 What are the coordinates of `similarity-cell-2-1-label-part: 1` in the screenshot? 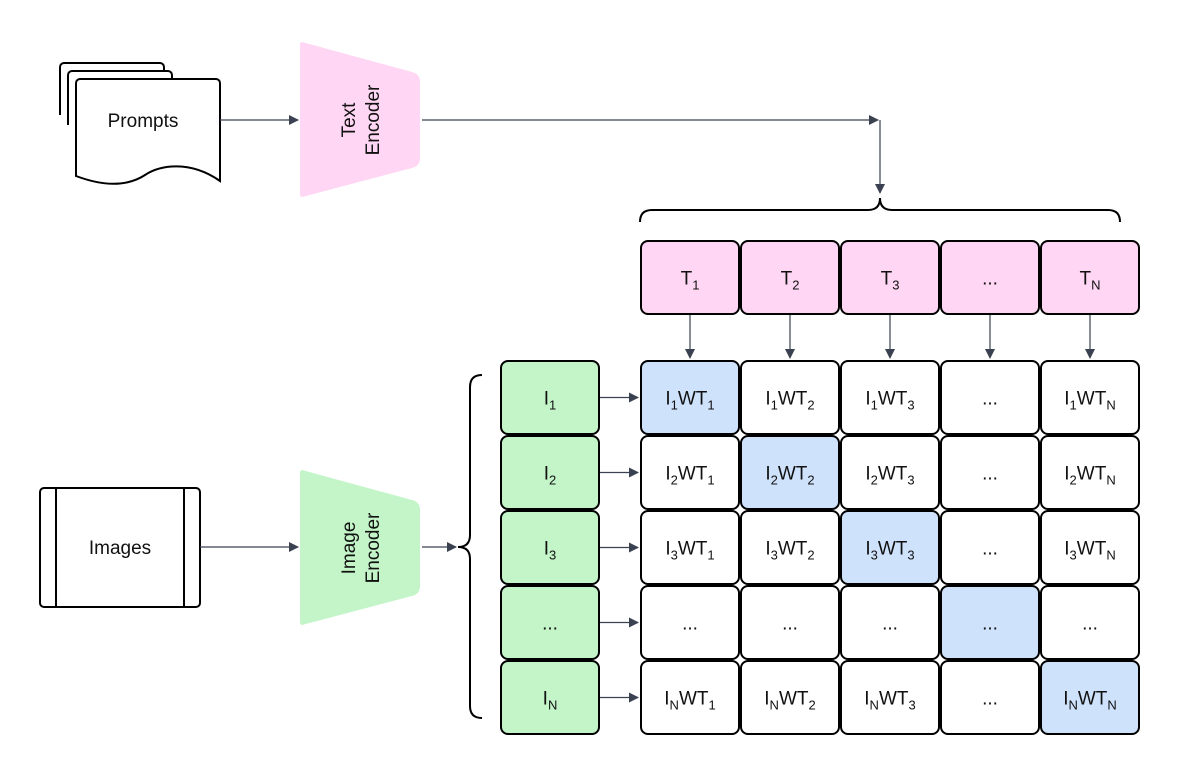 It's located at (710, 480).